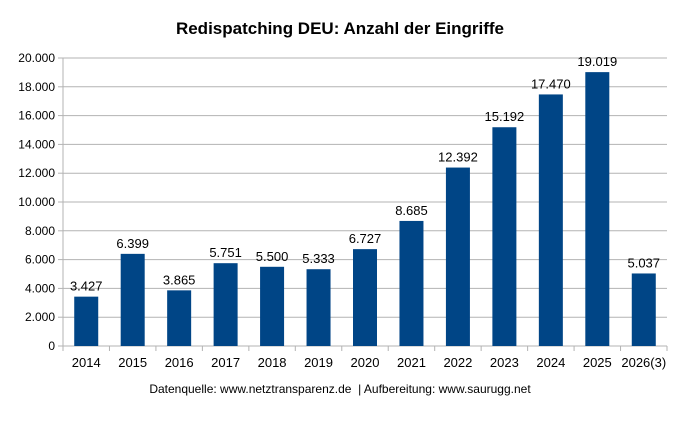  I want to click on bar-2015, so click(132, 299).